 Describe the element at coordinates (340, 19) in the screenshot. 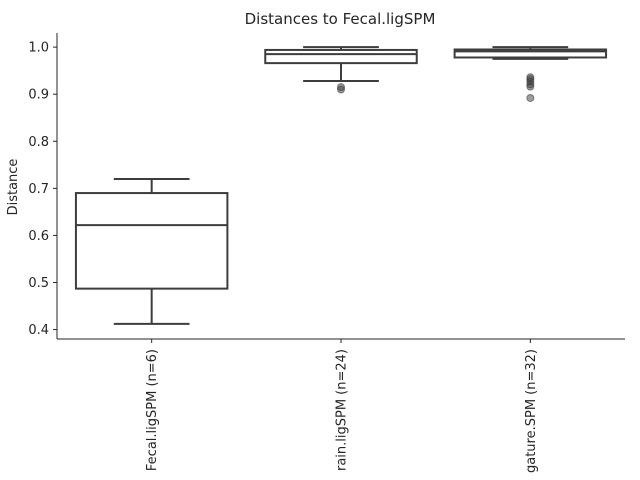

I see `chart-title: Distances to Fecal.ligSPM` at that location.